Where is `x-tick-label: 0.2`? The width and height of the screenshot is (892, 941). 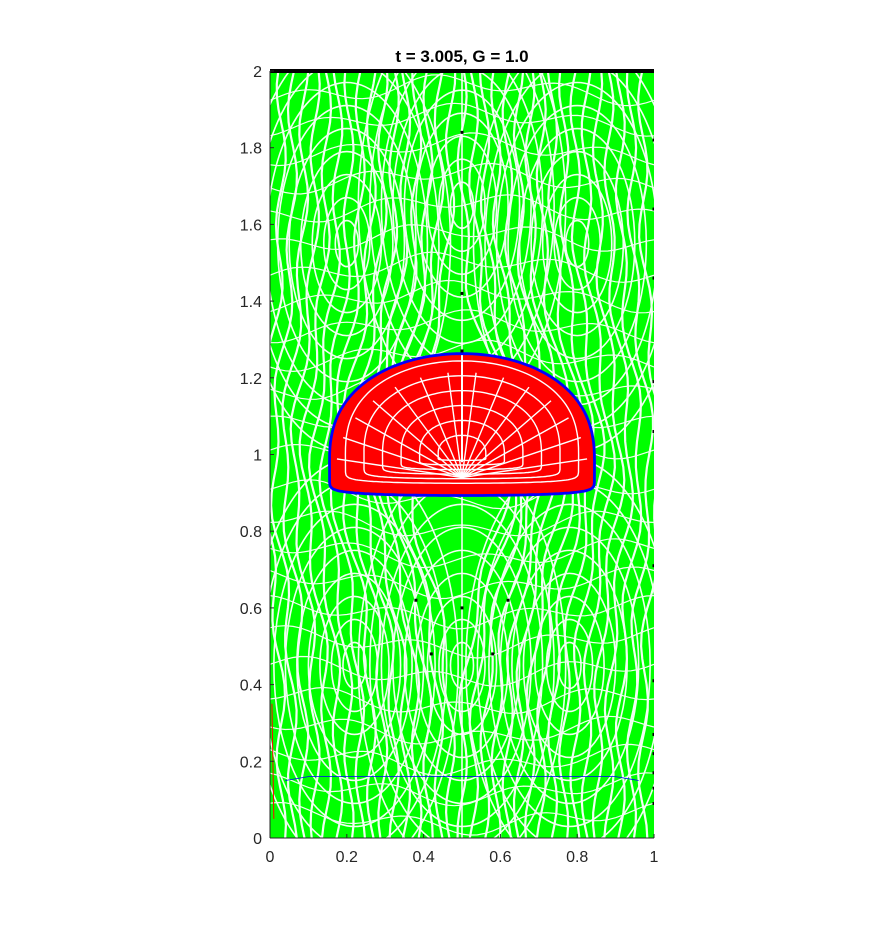 x-tick-label: 0.2 is located at coordinates (347, 857).